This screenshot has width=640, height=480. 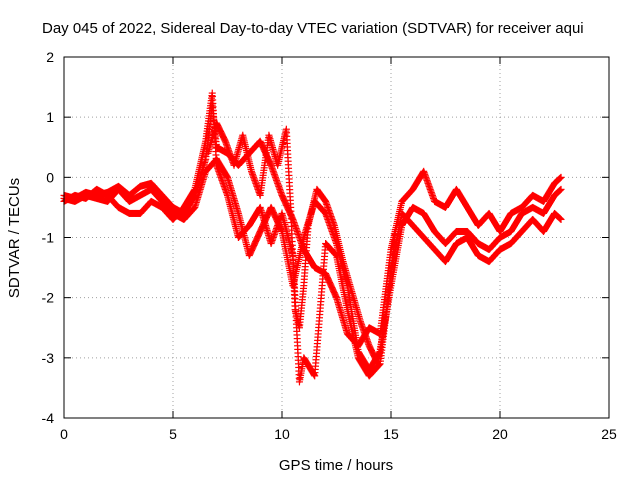 I want to click on x-tick-label: 5, so click(x=173, y=434).